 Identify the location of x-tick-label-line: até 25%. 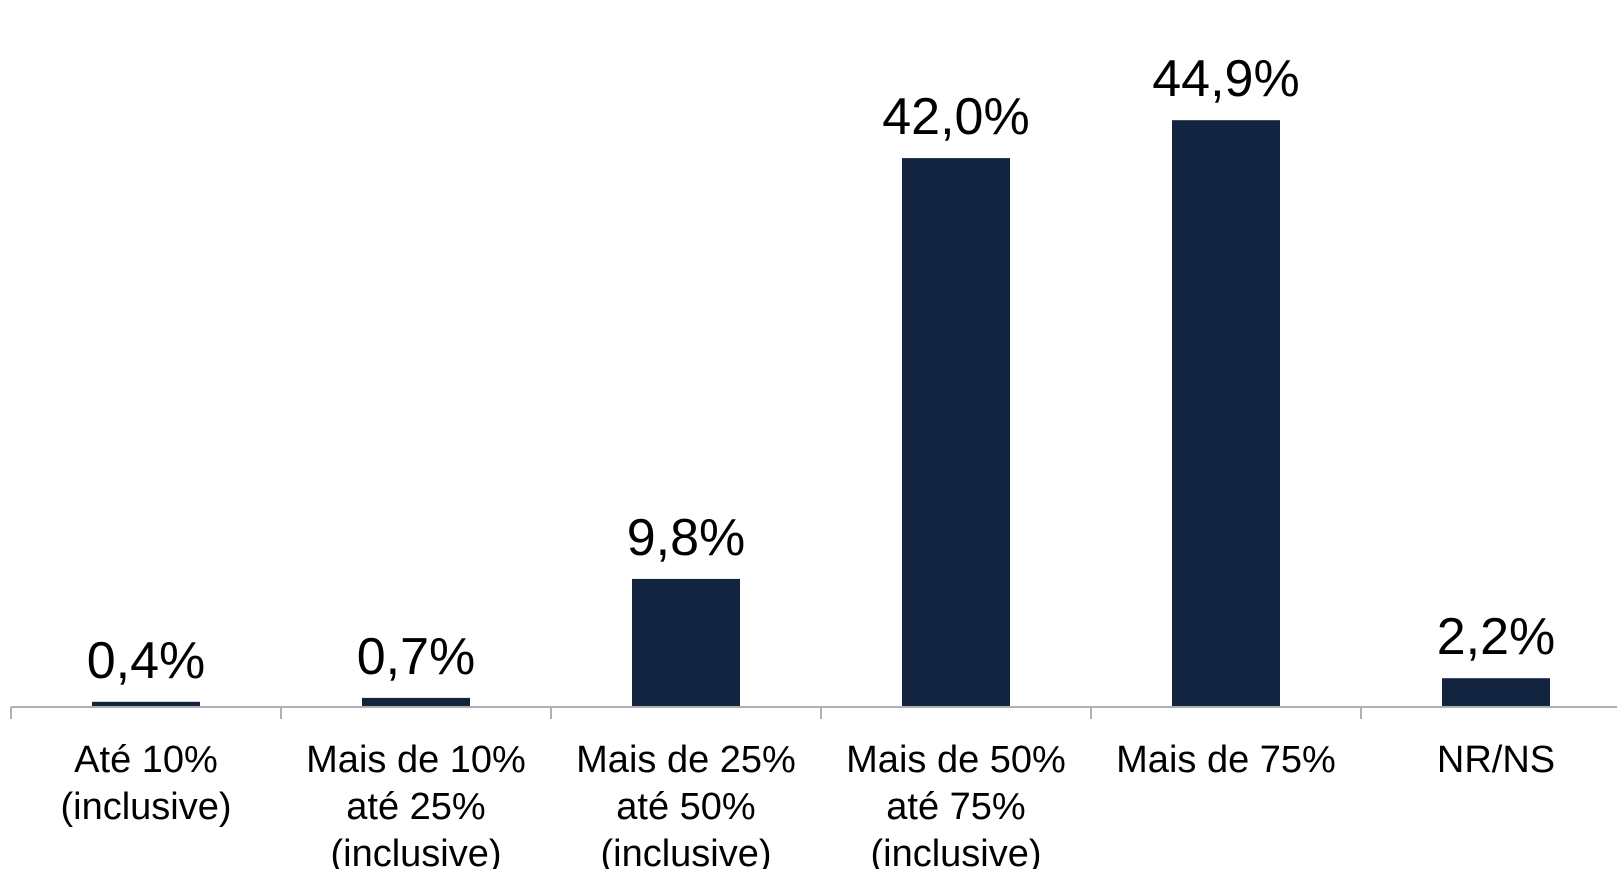
(415, 807).